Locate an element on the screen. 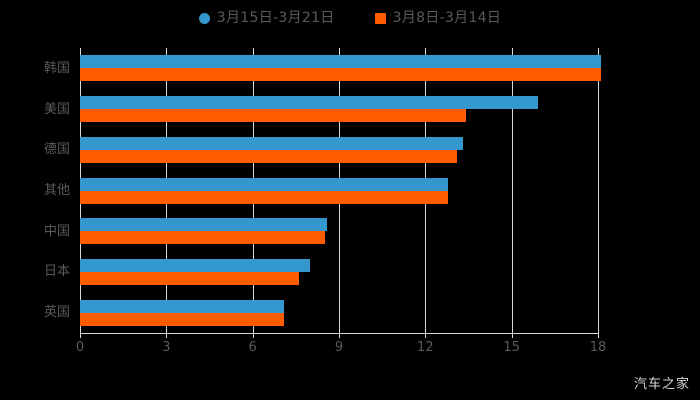 This screenshot has height=400, width=700. watermark: 汽车之家 is located at coordinates (661, 384).